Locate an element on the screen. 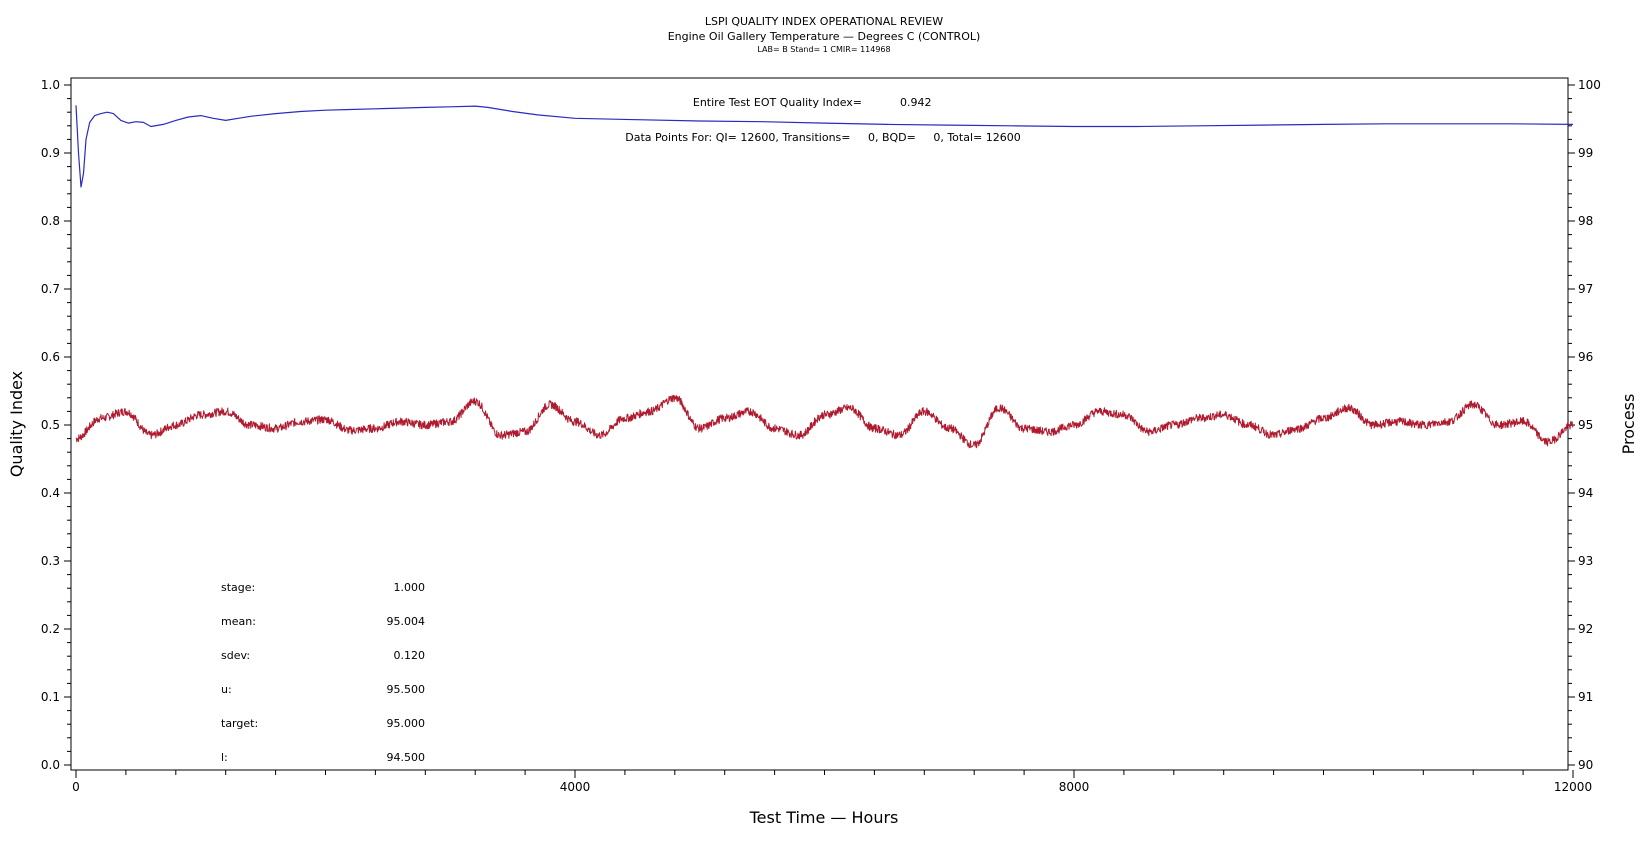  chart-lab-info: LAB= B Stand= 1 CMIR= 114968 is located at coordinates (823, 49).